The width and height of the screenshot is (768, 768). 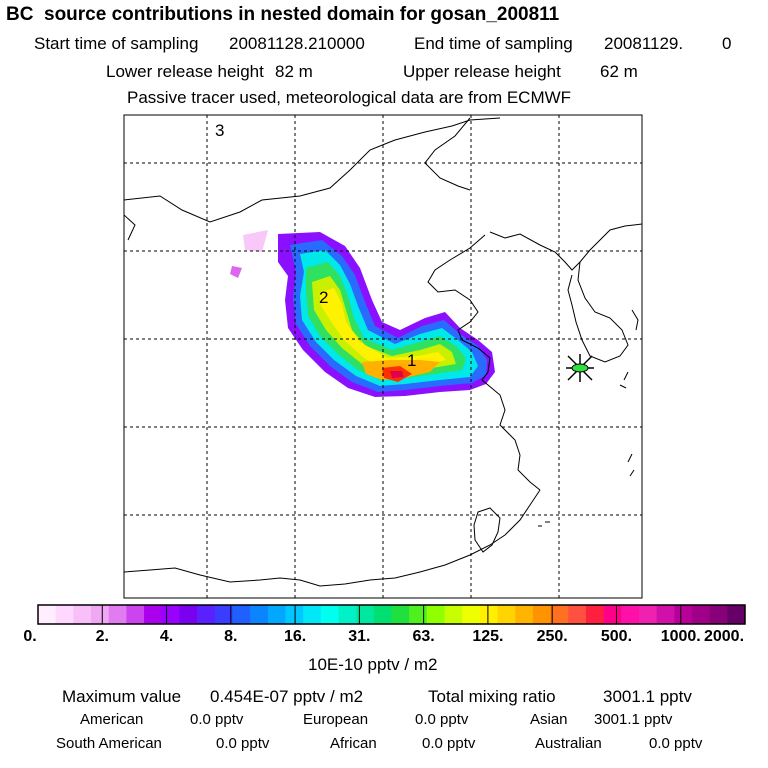 I want to click on colorbar-tick-label: 8., so click(x=231, y=636).